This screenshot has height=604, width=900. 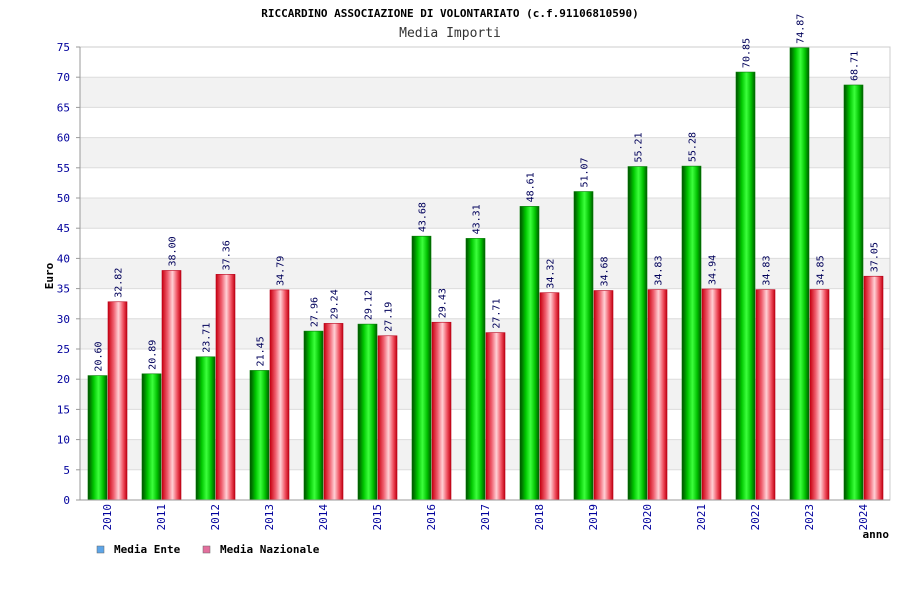 What do you see at coordinates (876, 534) in the screenshot?
I see `x-axis-label: anno` at bounding box center [876, 534].